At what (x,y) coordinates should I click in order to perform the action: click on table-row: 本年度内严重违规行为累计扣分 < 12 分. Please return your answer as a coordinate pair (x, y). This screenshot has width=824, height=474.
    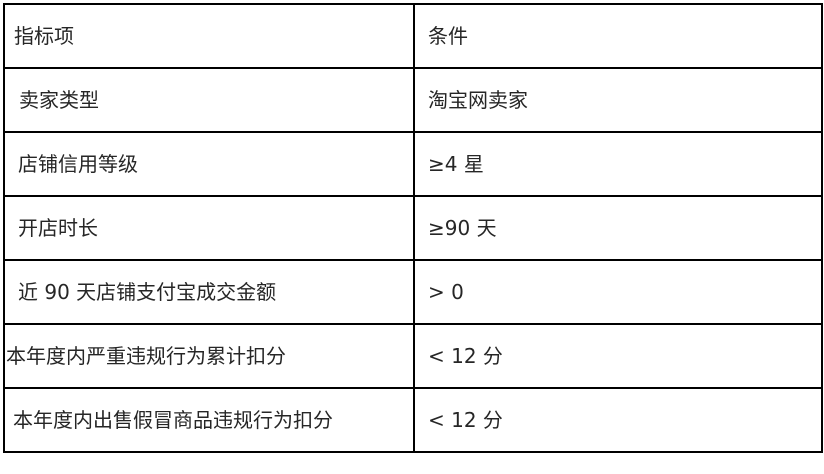
    Looking at the image, I should click on (413, 356).